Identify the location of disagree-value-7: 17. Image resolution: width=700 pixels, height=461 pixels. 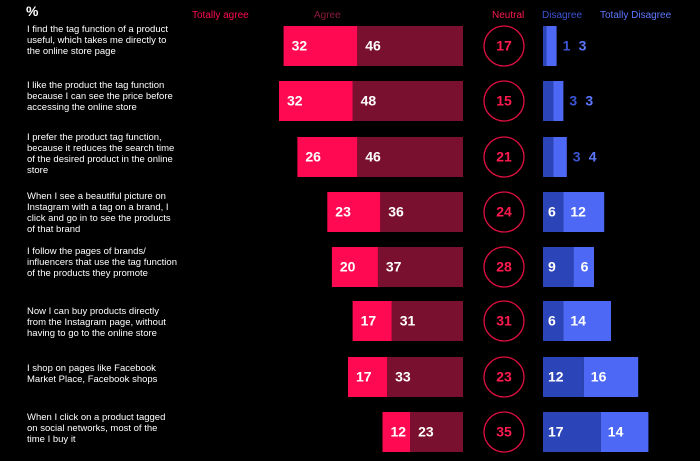
(556, 432).